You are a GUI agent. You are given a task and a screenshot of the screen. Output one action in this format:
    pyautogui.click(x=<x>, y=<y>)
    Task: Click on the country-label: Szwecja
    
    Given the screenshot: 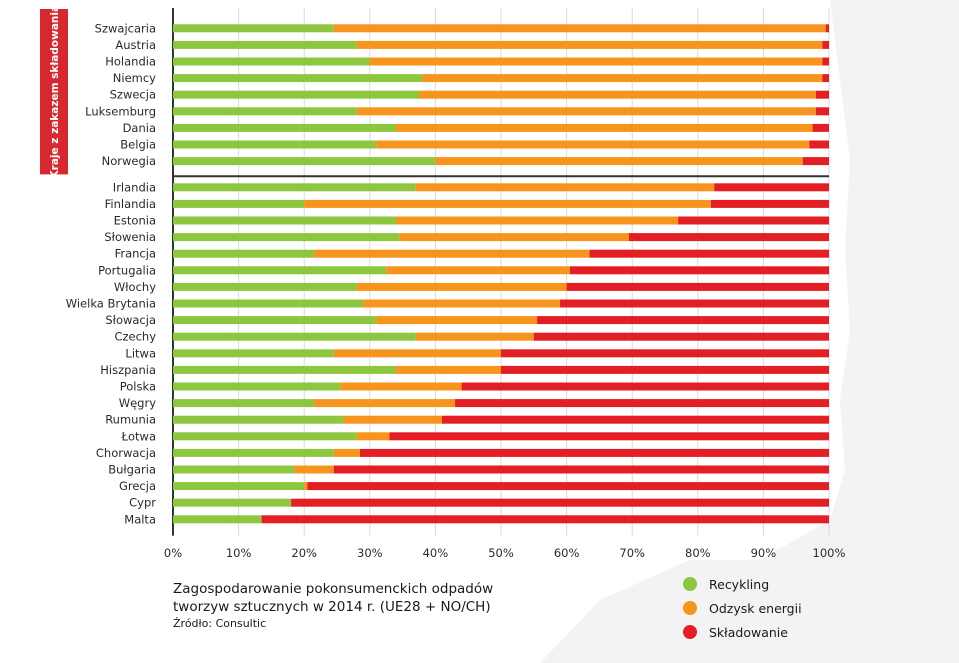 What is the action you would take?
    pyautogui.click(x=133, y=95)
    